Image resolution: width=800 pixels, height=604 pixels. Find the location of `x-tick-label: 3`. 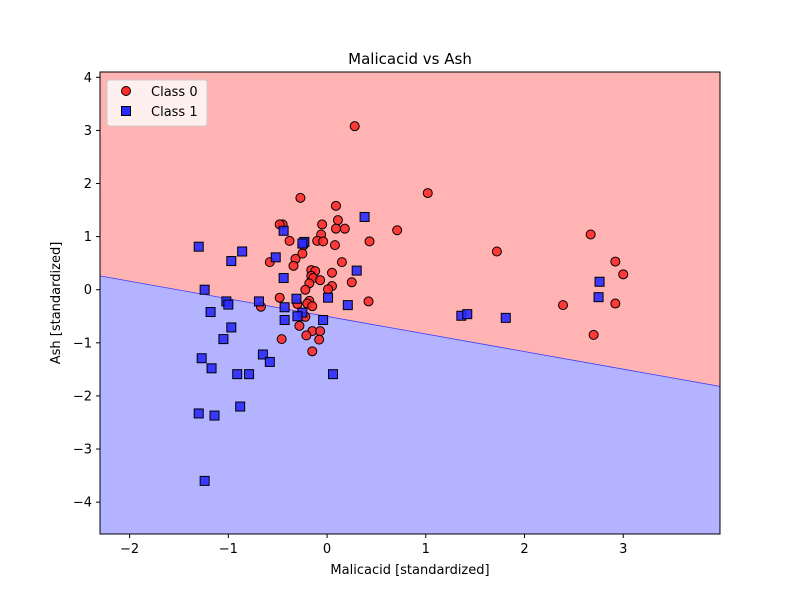

x-tick-label: 3 is located at coordinates (623, 549).